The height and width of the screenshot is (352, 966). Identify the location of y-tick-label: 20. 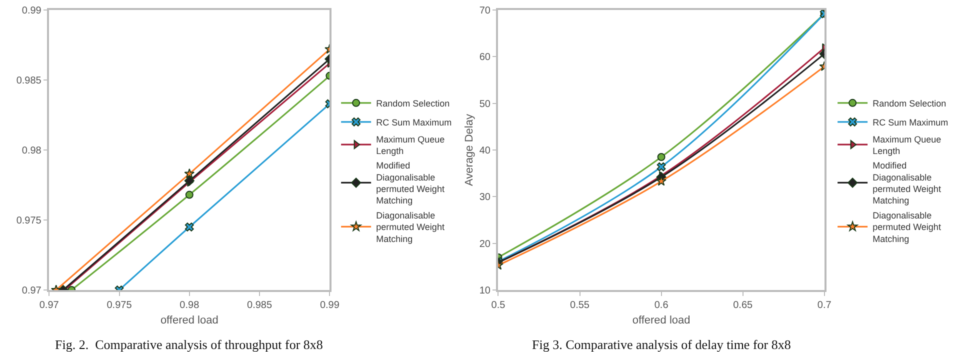
(485, 244).